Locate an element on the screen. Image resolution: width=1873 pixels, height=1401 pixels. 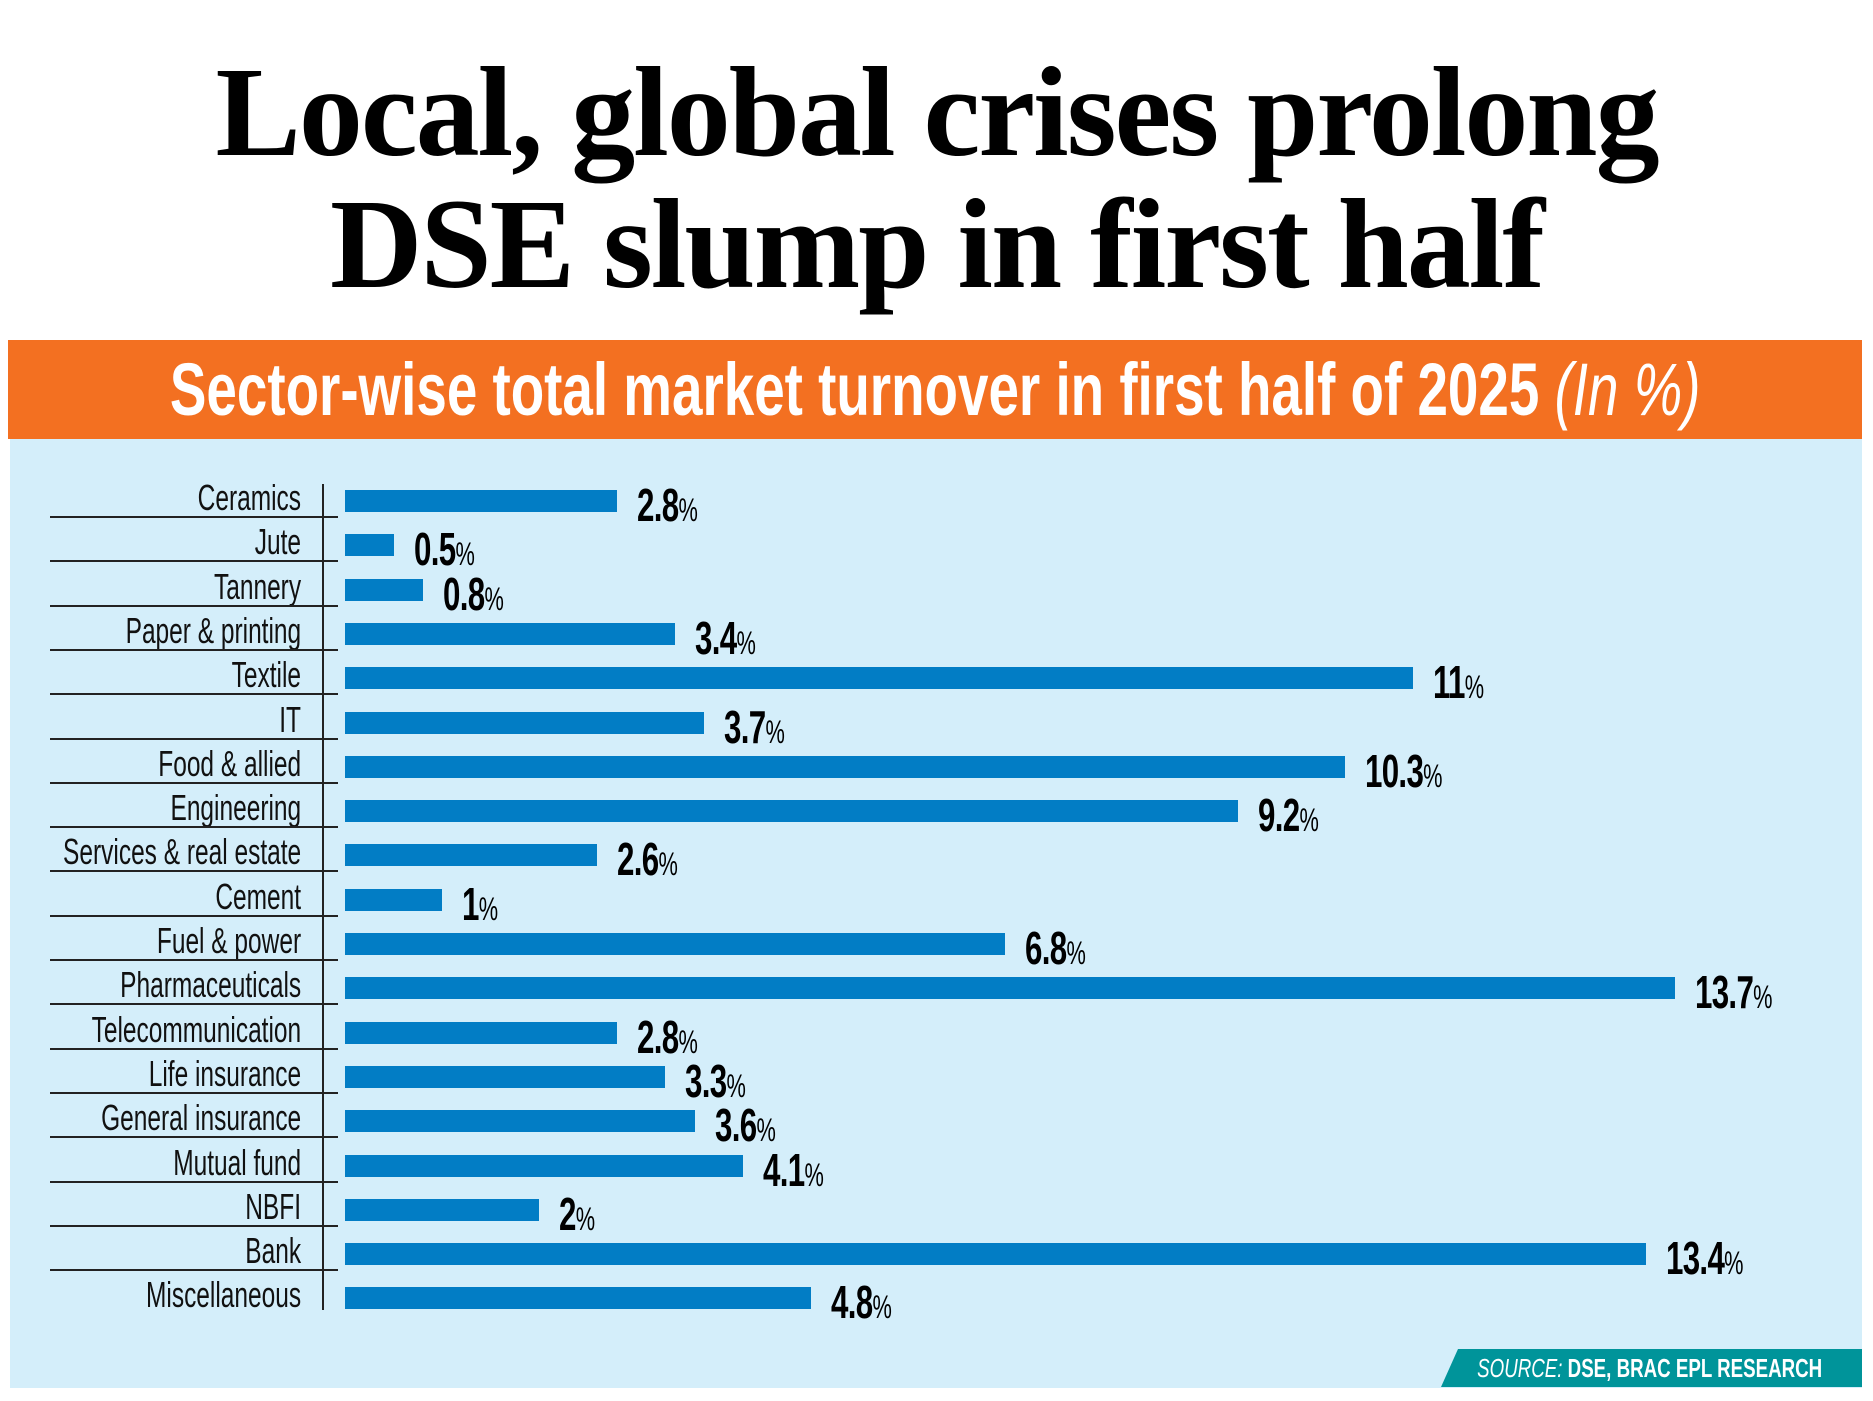
data-label-value: 3.3 is located at coordinates (706, 1080).